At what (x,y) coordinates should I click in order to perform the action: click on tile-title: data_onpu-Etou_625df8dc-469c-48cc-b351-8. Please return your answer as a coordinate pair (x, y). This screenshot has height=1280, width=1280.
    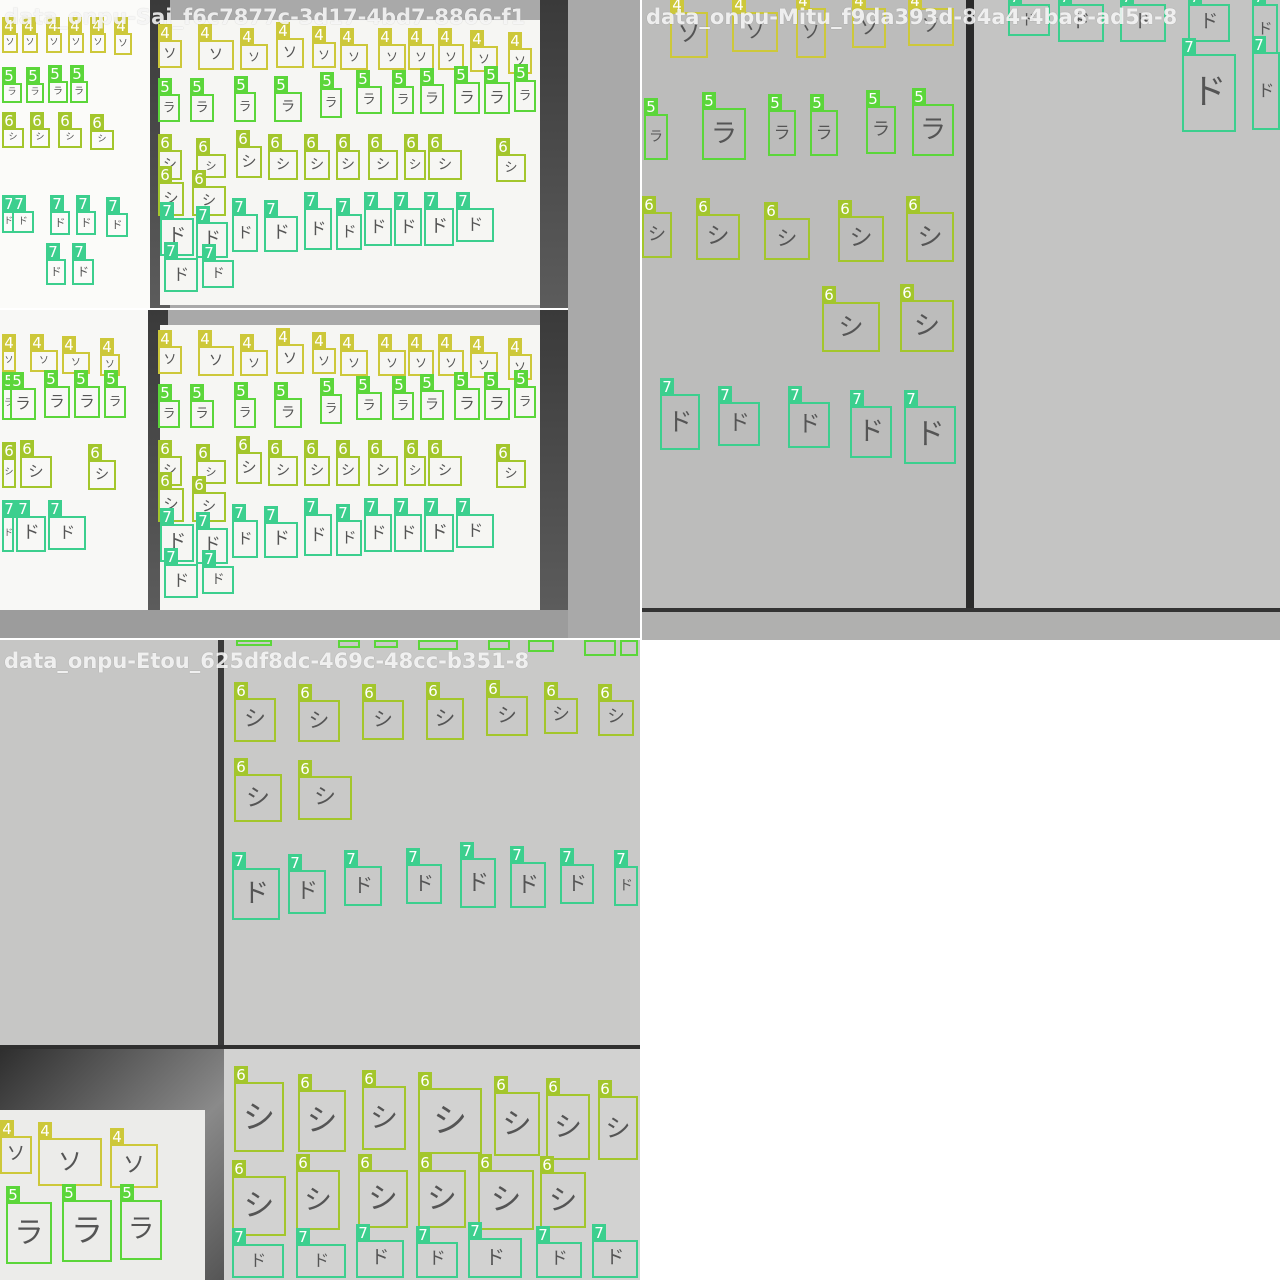
    Looking at the image, I should click on (267, 661).